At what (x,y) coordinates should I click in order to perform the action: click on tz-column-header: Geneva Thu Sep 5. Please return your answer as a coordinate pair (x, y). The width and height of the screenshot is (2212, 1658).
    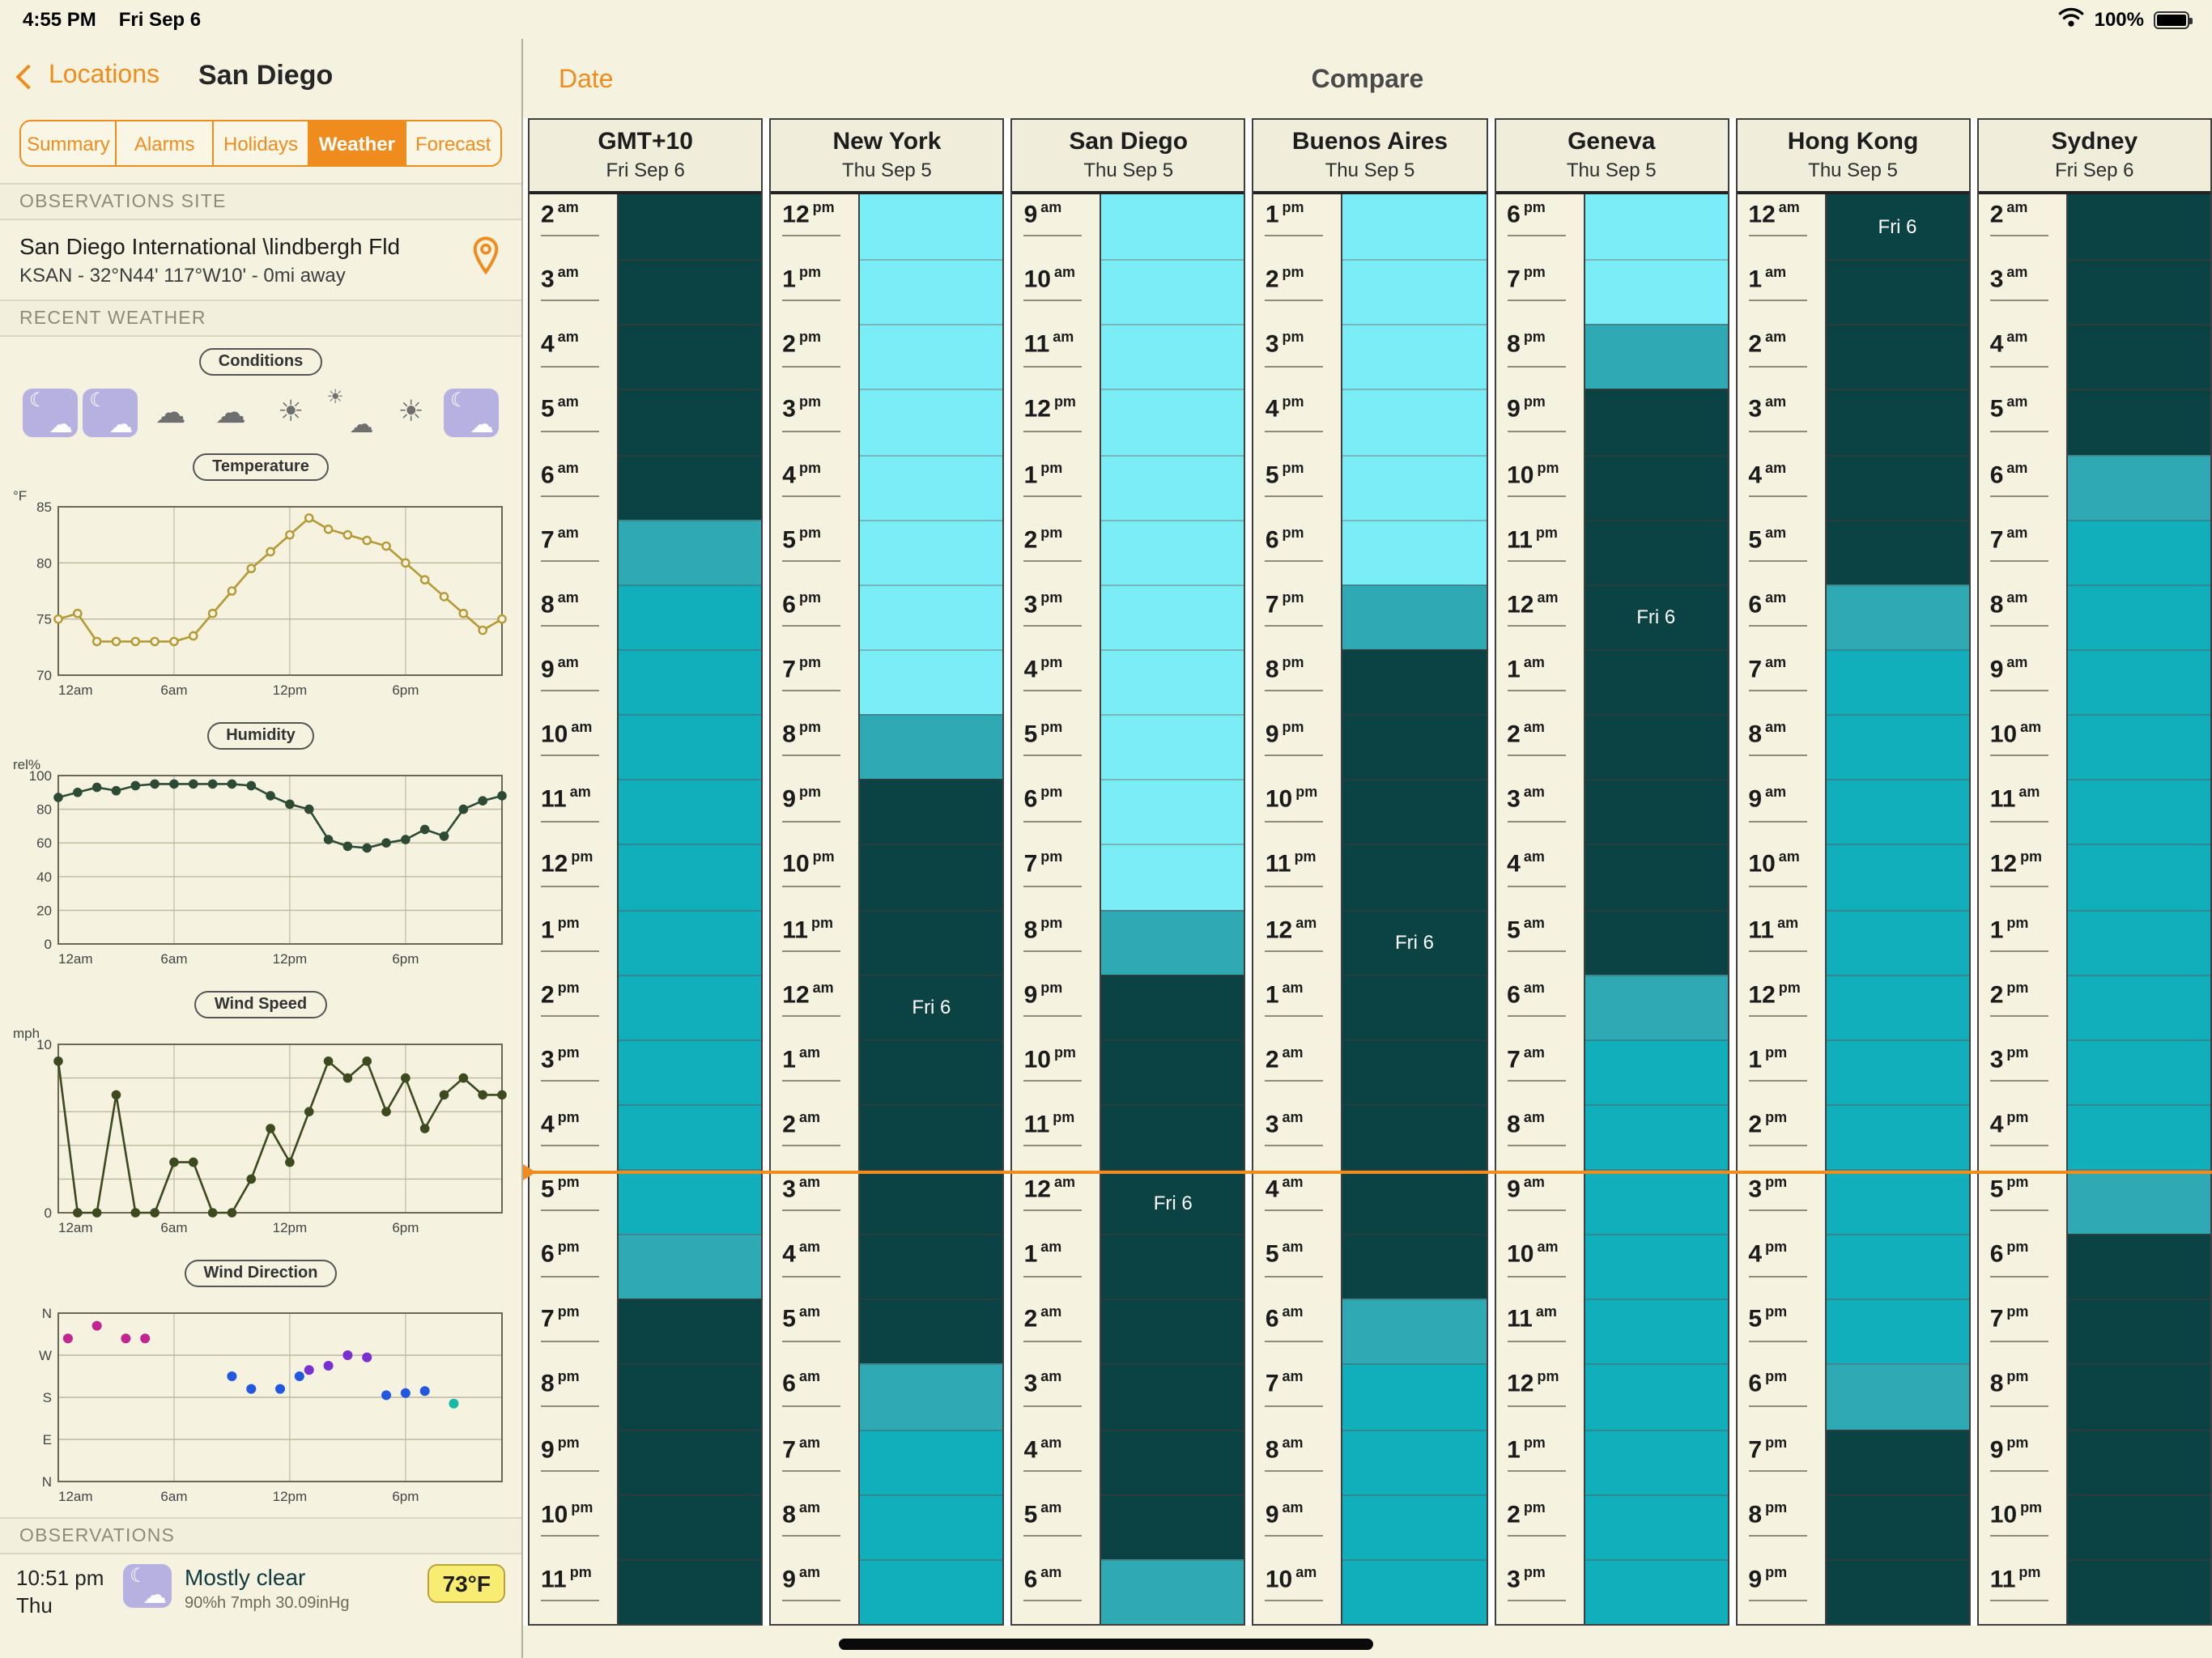
    Looking at the image, I should click on (1612, 156).